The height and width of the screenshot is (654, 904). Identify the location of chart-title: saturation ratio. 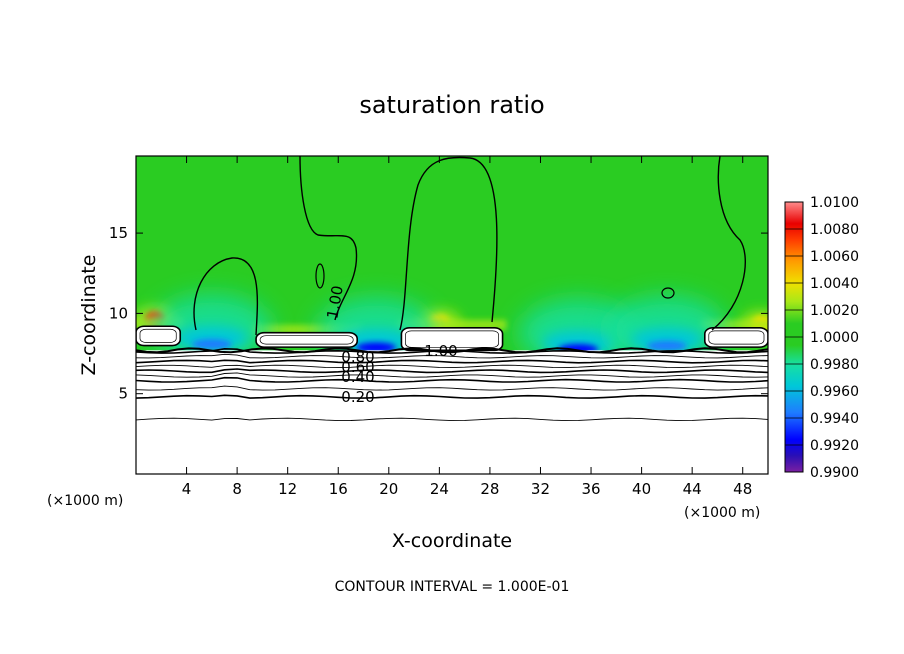
(451, 105).